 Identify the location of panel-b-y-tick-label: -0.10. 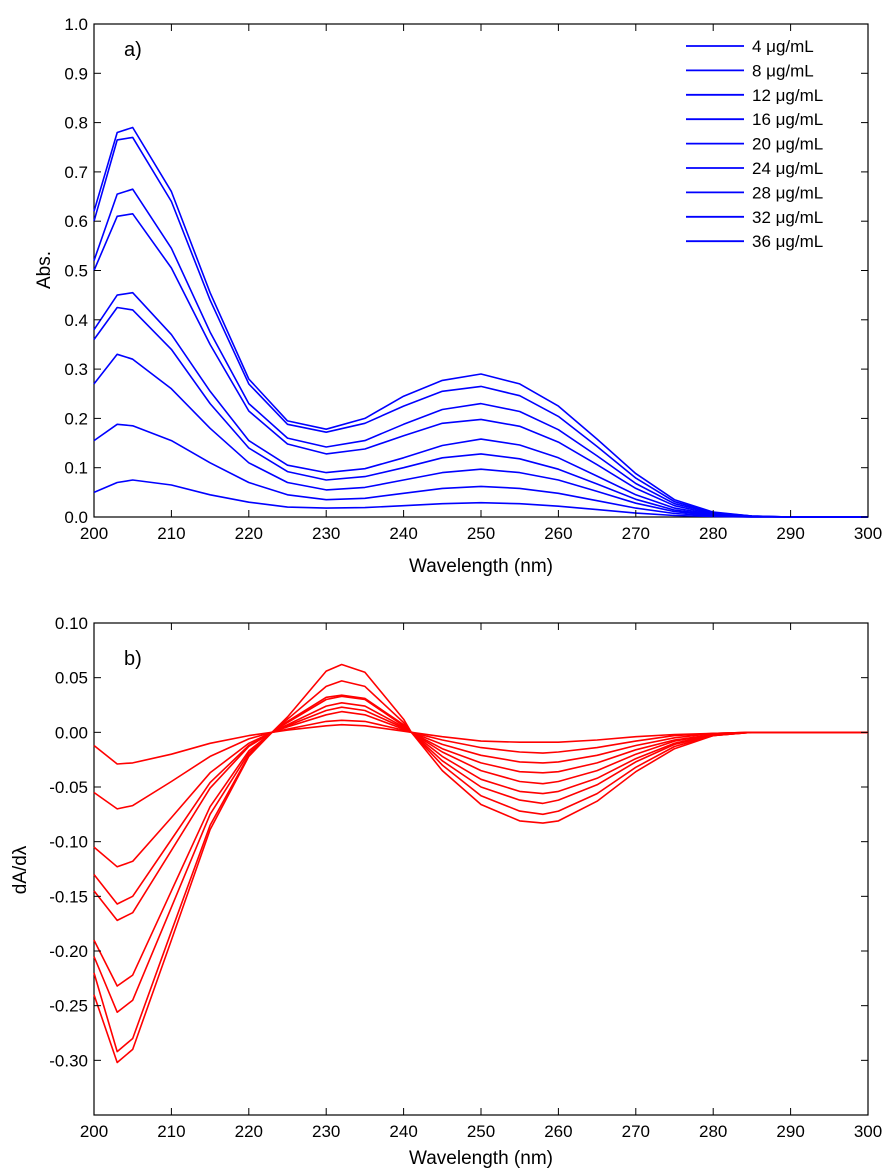
(68, 842).